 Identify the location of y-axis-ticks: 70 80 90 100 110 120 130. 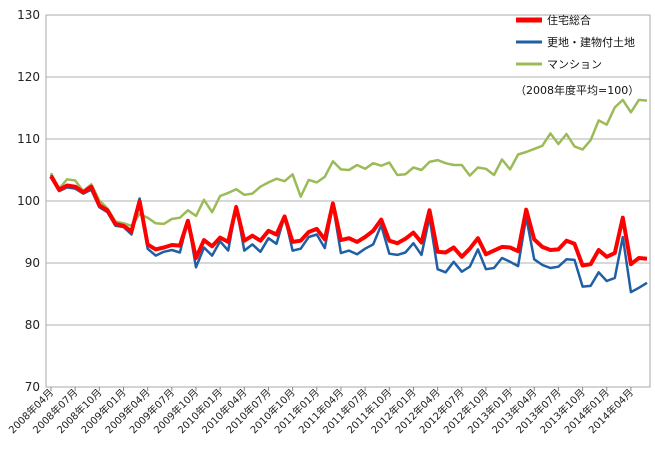
(28, 201).